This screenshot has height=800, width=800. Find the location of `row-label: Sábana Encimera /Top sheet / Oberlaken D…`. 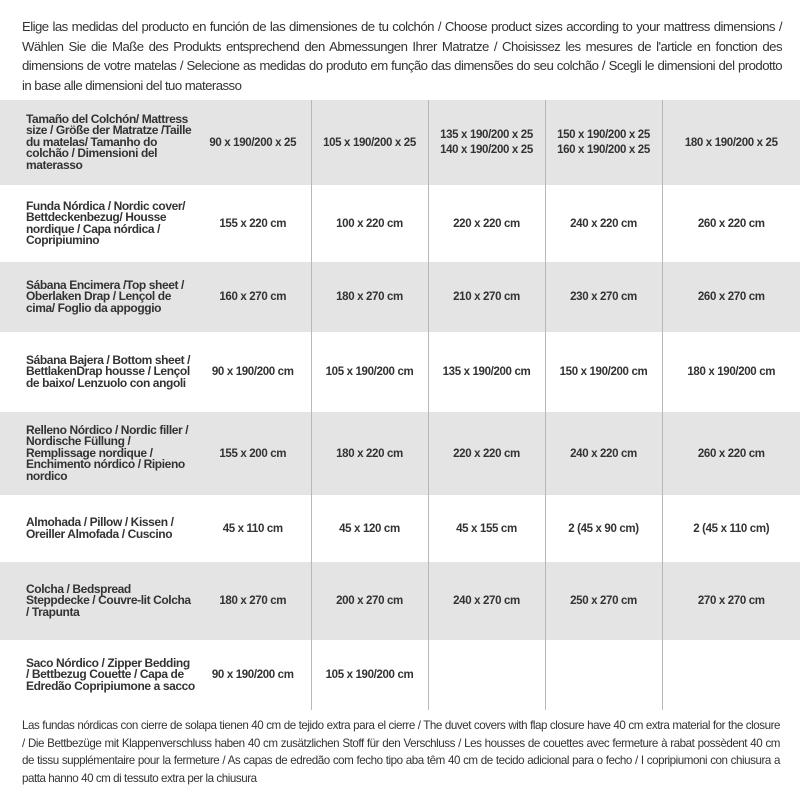

row-label: Sábana Encimera /Top sheet / Oberlaken D… is located at coordinates (97, 297).